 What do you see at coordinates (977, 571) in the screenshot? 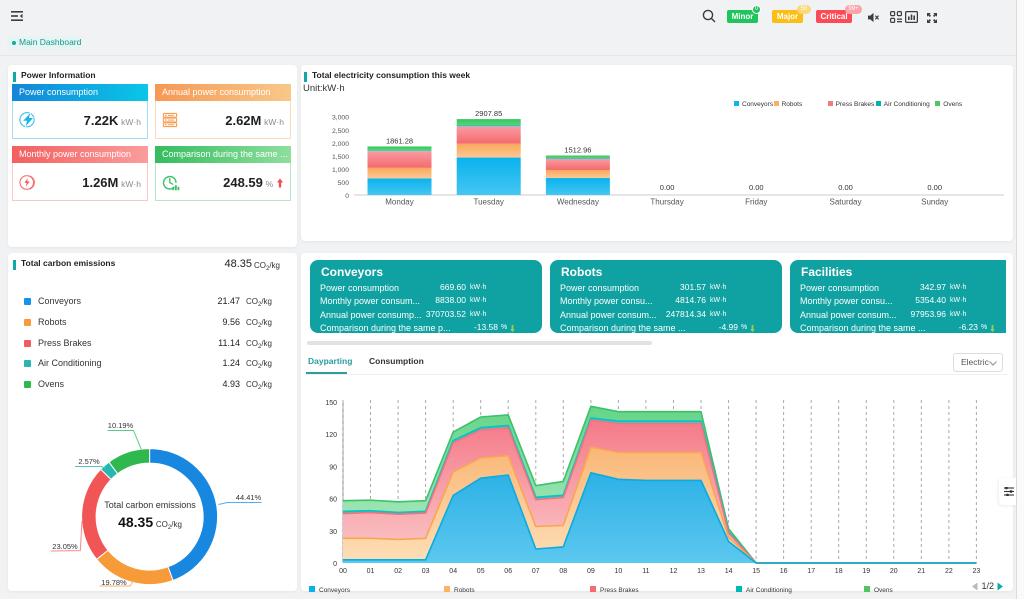
I see `svg-text: 23` at bounding box center [977, 571].